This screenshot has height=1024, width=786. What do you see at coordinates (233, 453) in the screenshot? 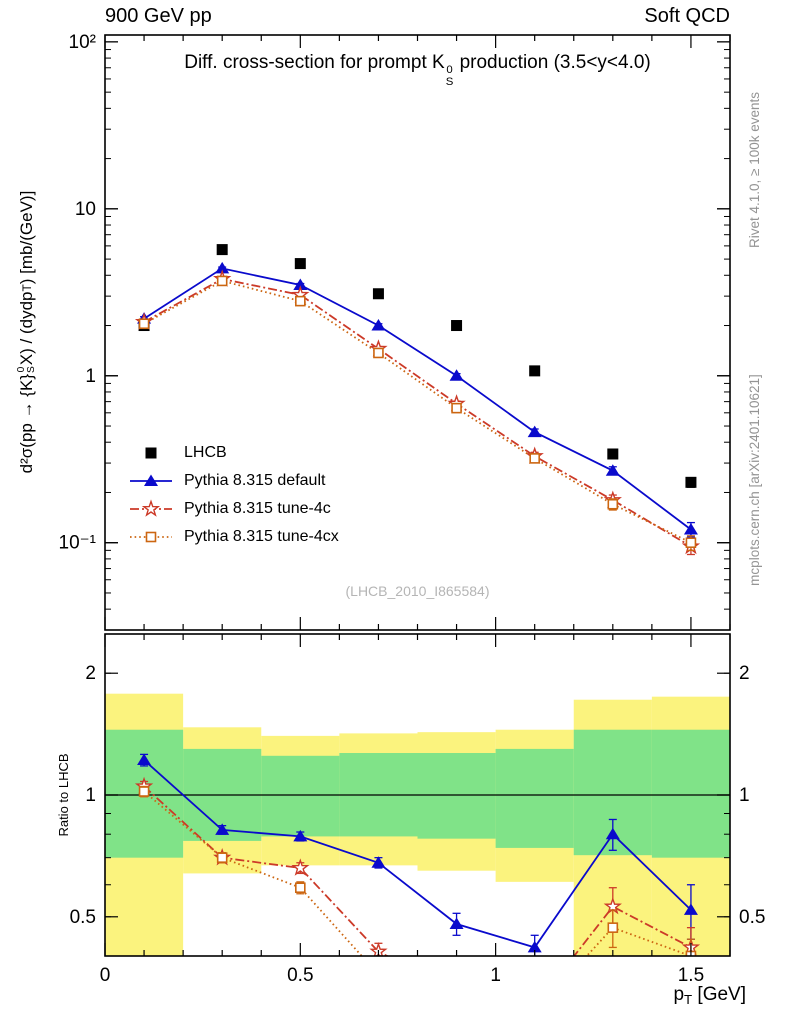
I see `legend-item-lhcb: LHCB` at bounding box center [233, 453].